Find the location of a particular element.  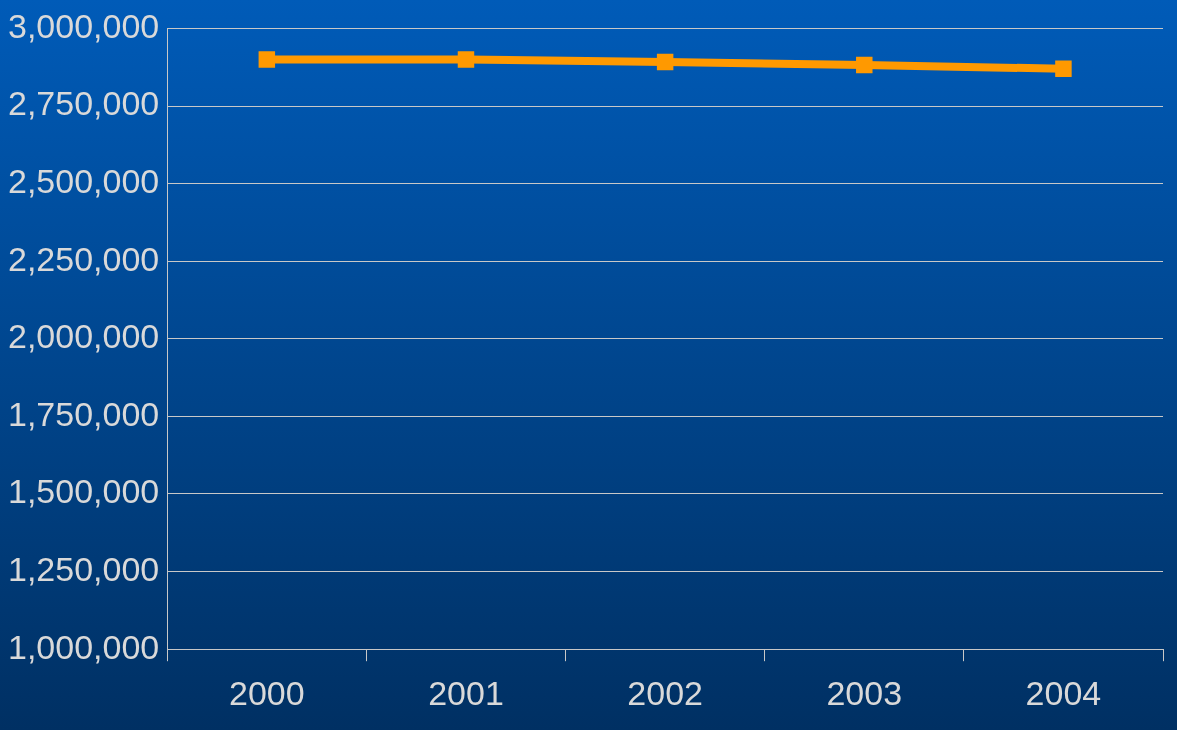

x-tick-label: 2004 is located at coordinates (1063, 692).